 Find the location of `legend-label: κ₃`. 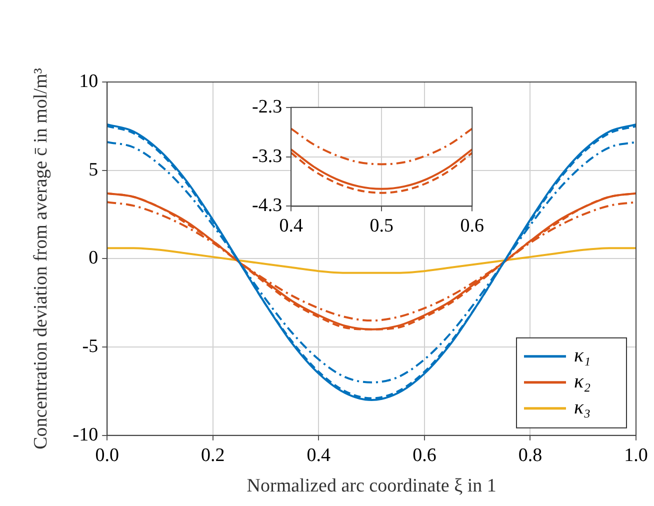

legend-label: κ₃ is located at coordinates (582, 407).